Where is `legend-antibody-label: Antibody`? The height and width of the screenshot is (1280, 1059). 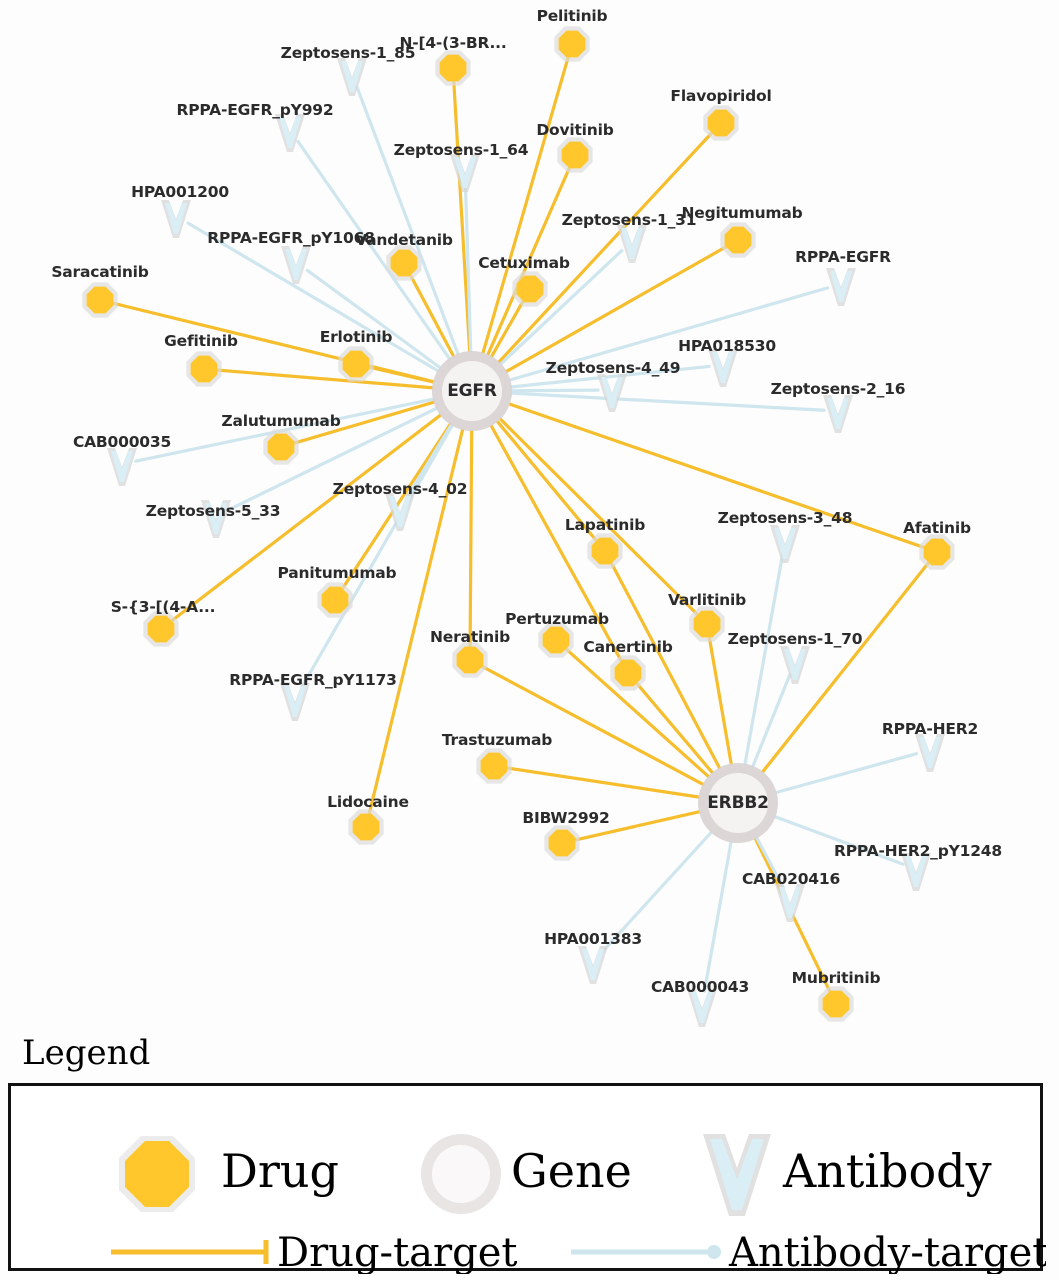 legend-antibody-label: Antibody is located at coordinates (887, 1171).